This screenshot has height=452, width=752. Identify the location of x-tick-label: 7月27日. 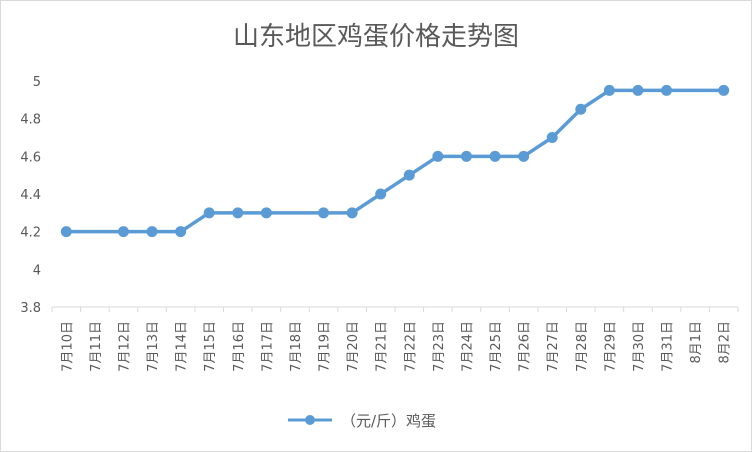
(553, 346).